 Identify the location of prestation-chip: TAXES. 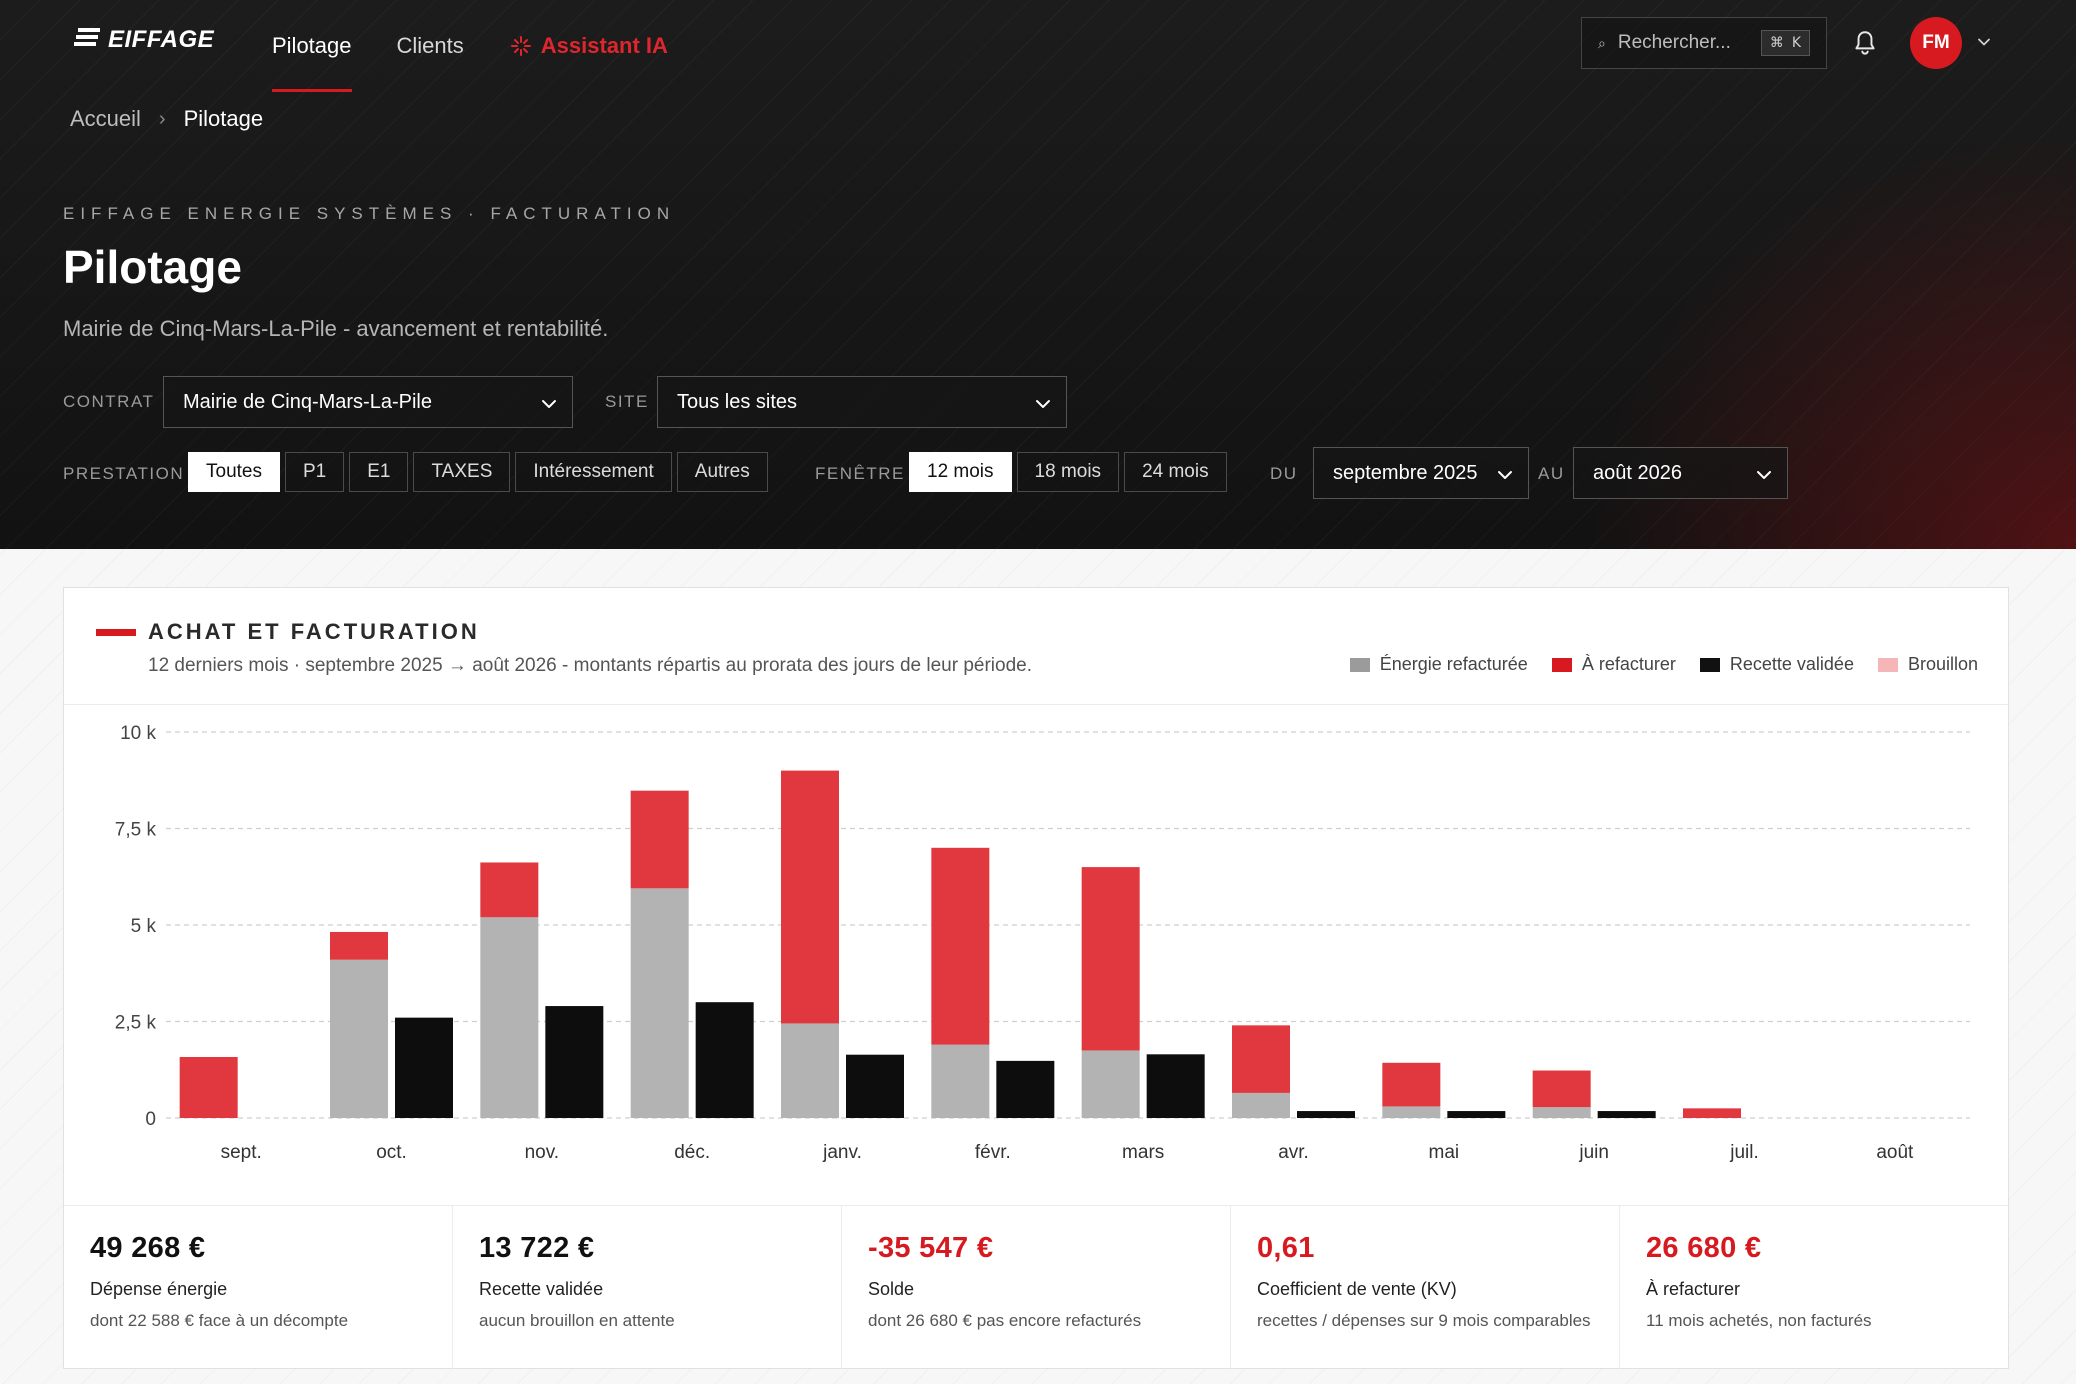
(462, 472).